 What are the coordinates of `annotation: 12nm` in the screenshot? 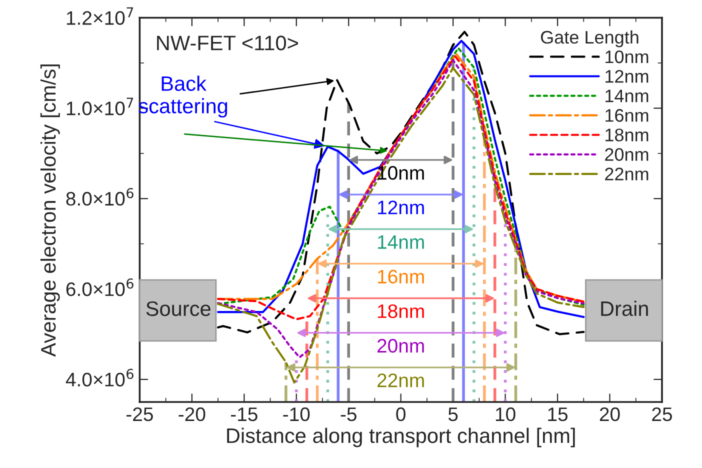 It's located at (401, 207).